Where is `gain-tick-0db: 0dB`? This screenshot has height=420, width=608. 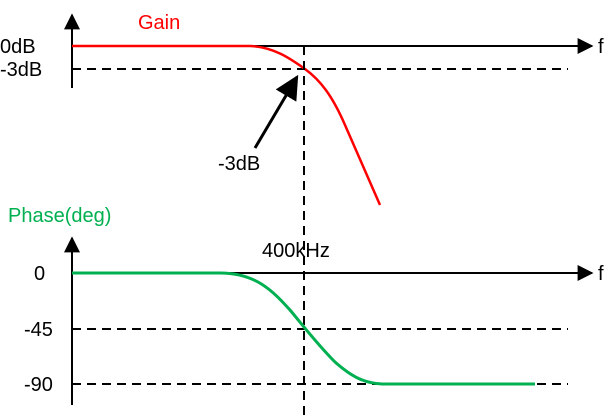 gain-tick-0db: 0dB is located at coordinates (18, 47).